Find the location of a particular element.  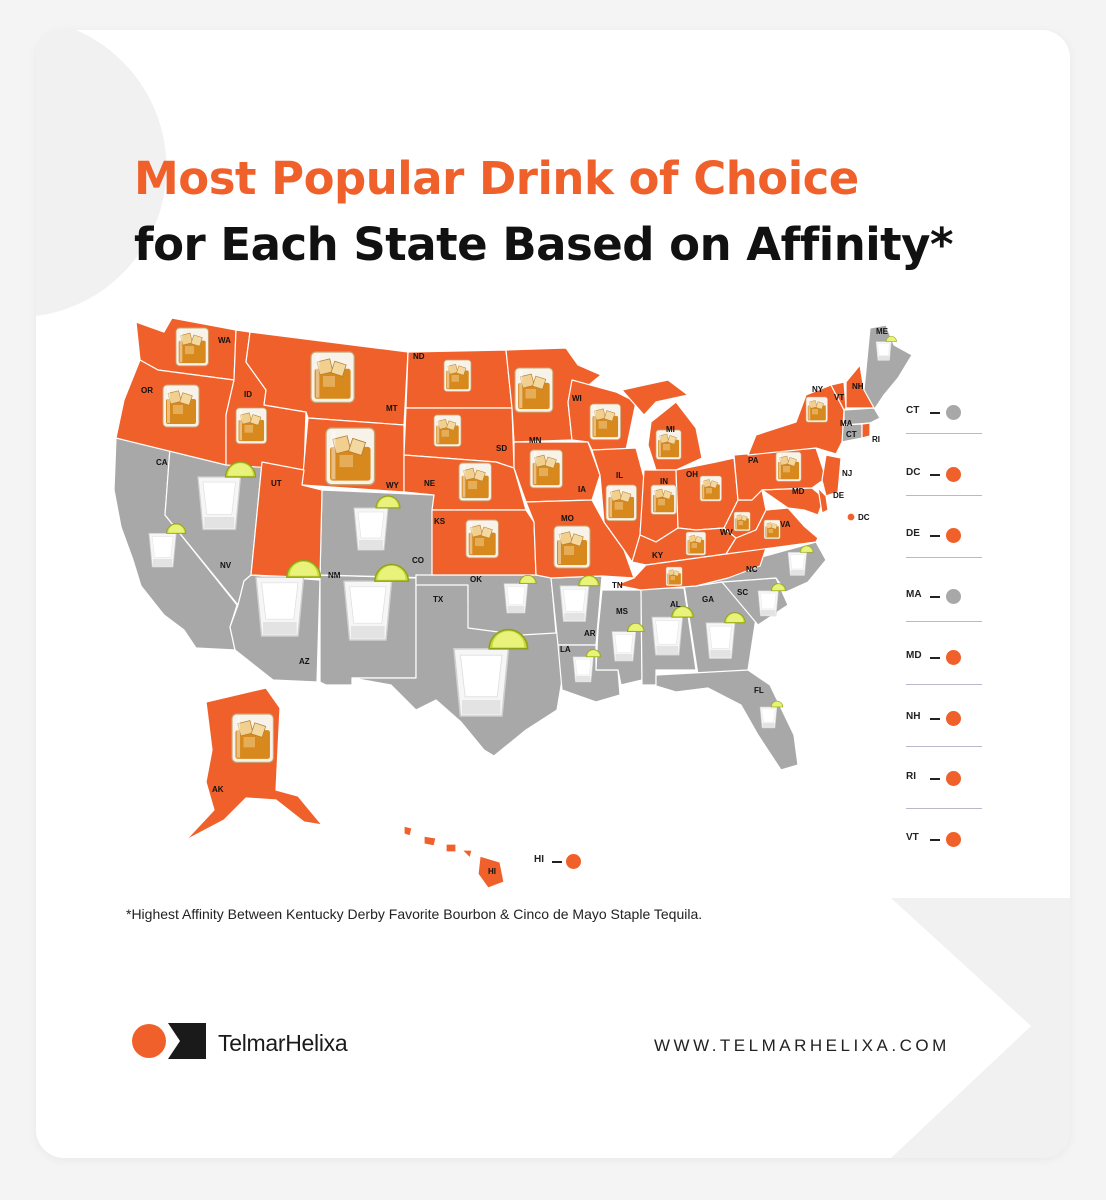

state-nh is located at coordinates (860, 386).